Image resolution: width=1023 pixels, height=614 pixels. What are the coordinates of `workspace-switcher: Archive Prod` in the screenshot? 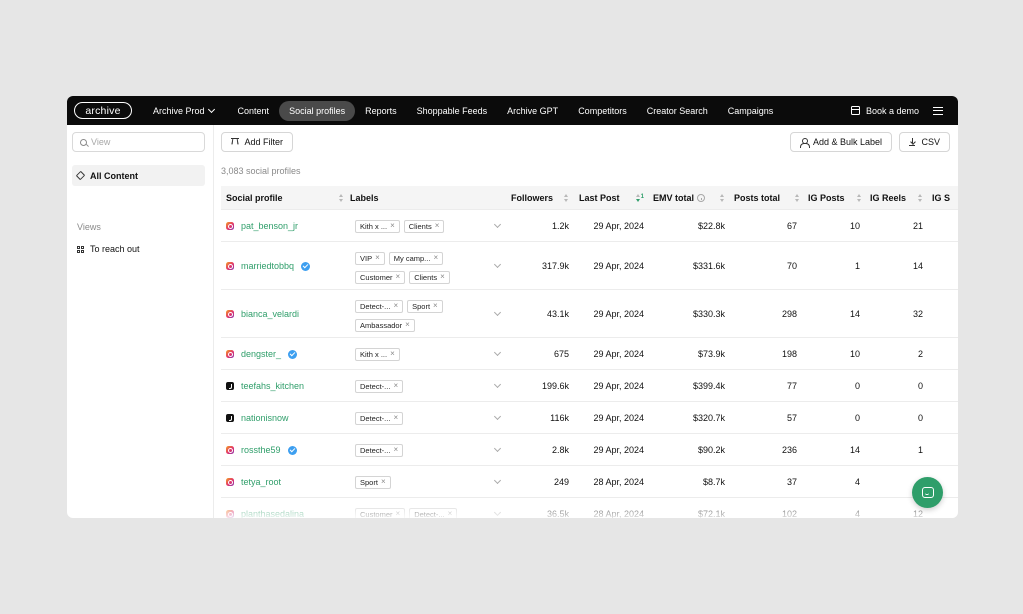 It's located at (183, 111).